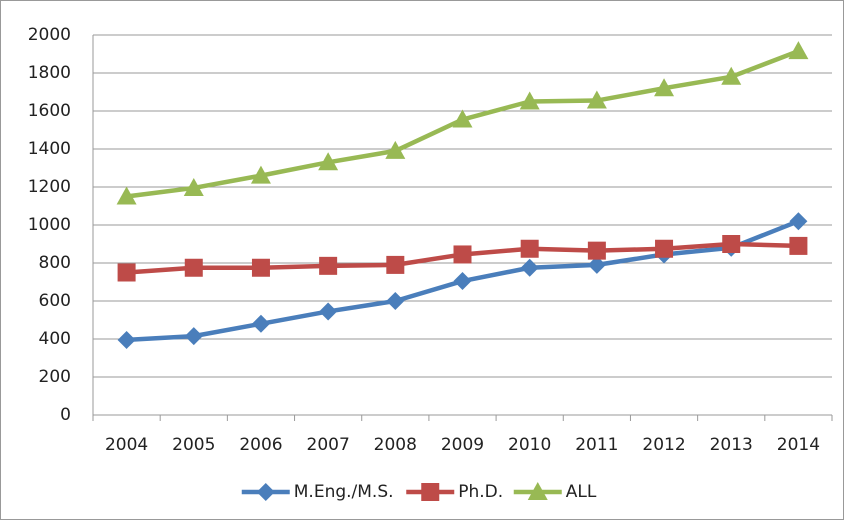 Image resolution: width=844 pixels, height=520 pixels. What do you see at coordinates (596, 445) in the screenshot?
I see `x-tick-label: 2011` at bounding box center [596, 445].